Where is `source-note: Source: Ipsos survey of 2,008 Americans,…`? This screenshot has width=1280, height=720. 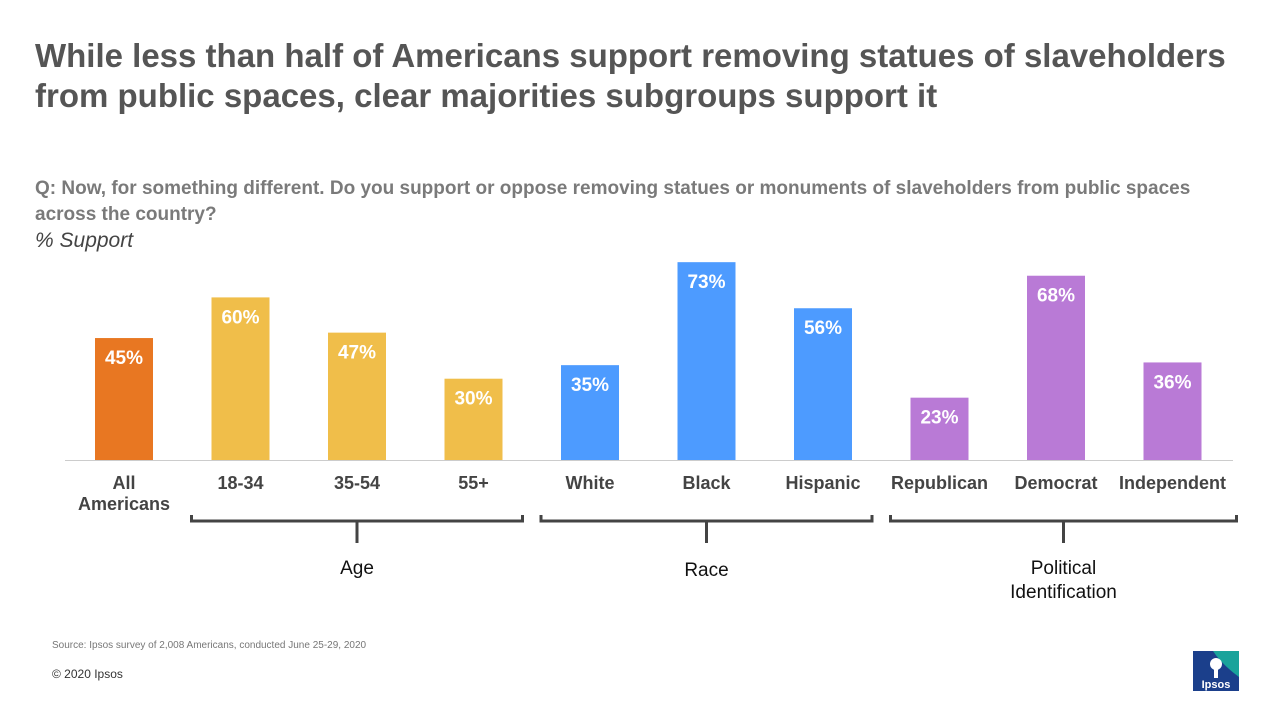 source-note: Source: Ipsos survey of 2,008 Americans,… is located at coordinates (209, 645).